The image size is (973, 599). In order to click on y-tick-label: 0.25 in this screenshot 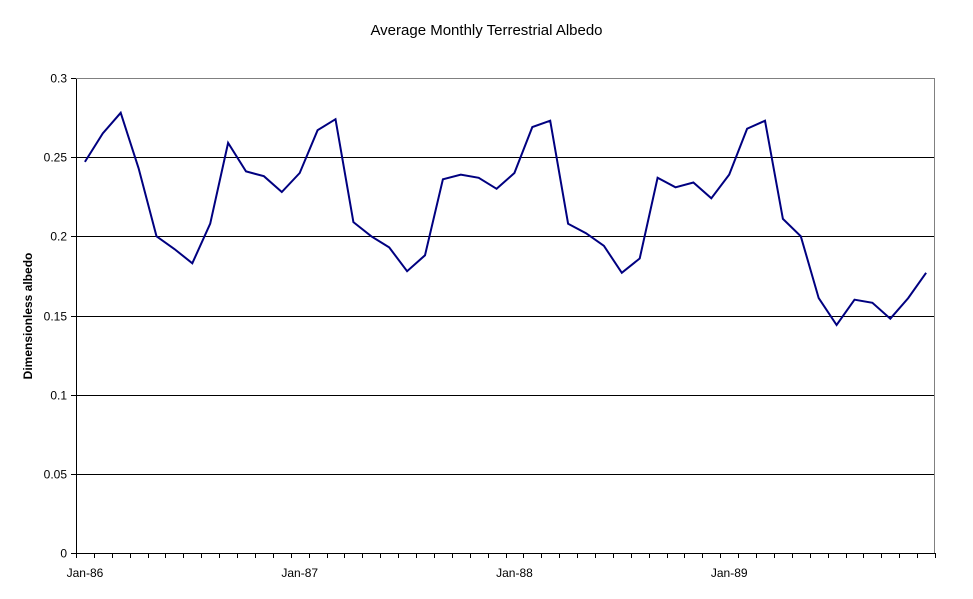, I will do `click(56, 158)`.